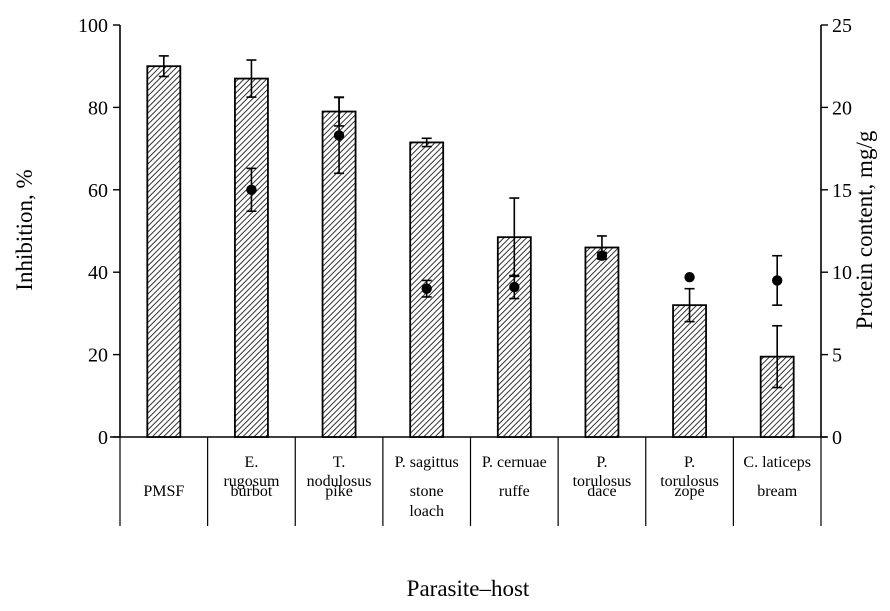 The image size is (890, 611). I want to click on host-label: zope, so click(689, 491).